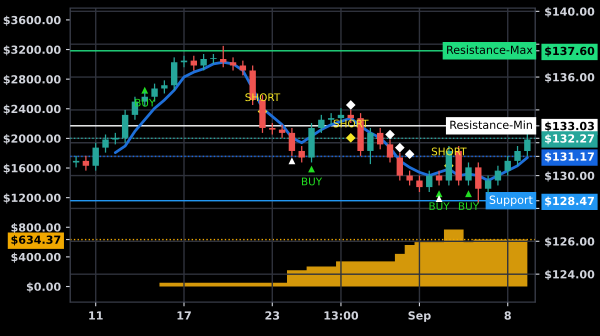 Image resolution: width=600 pixels, height=336 pixels. I want to click on data-label: SHORT, so click(351, 124).